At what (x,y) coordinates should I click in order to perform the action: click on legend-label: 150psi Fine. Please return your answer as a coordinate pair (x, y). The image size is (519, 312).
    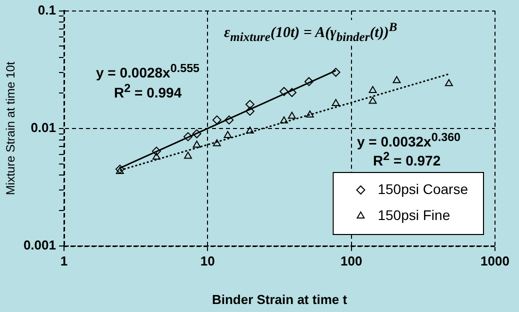
    Looking at the image, I should click on (414, 214).